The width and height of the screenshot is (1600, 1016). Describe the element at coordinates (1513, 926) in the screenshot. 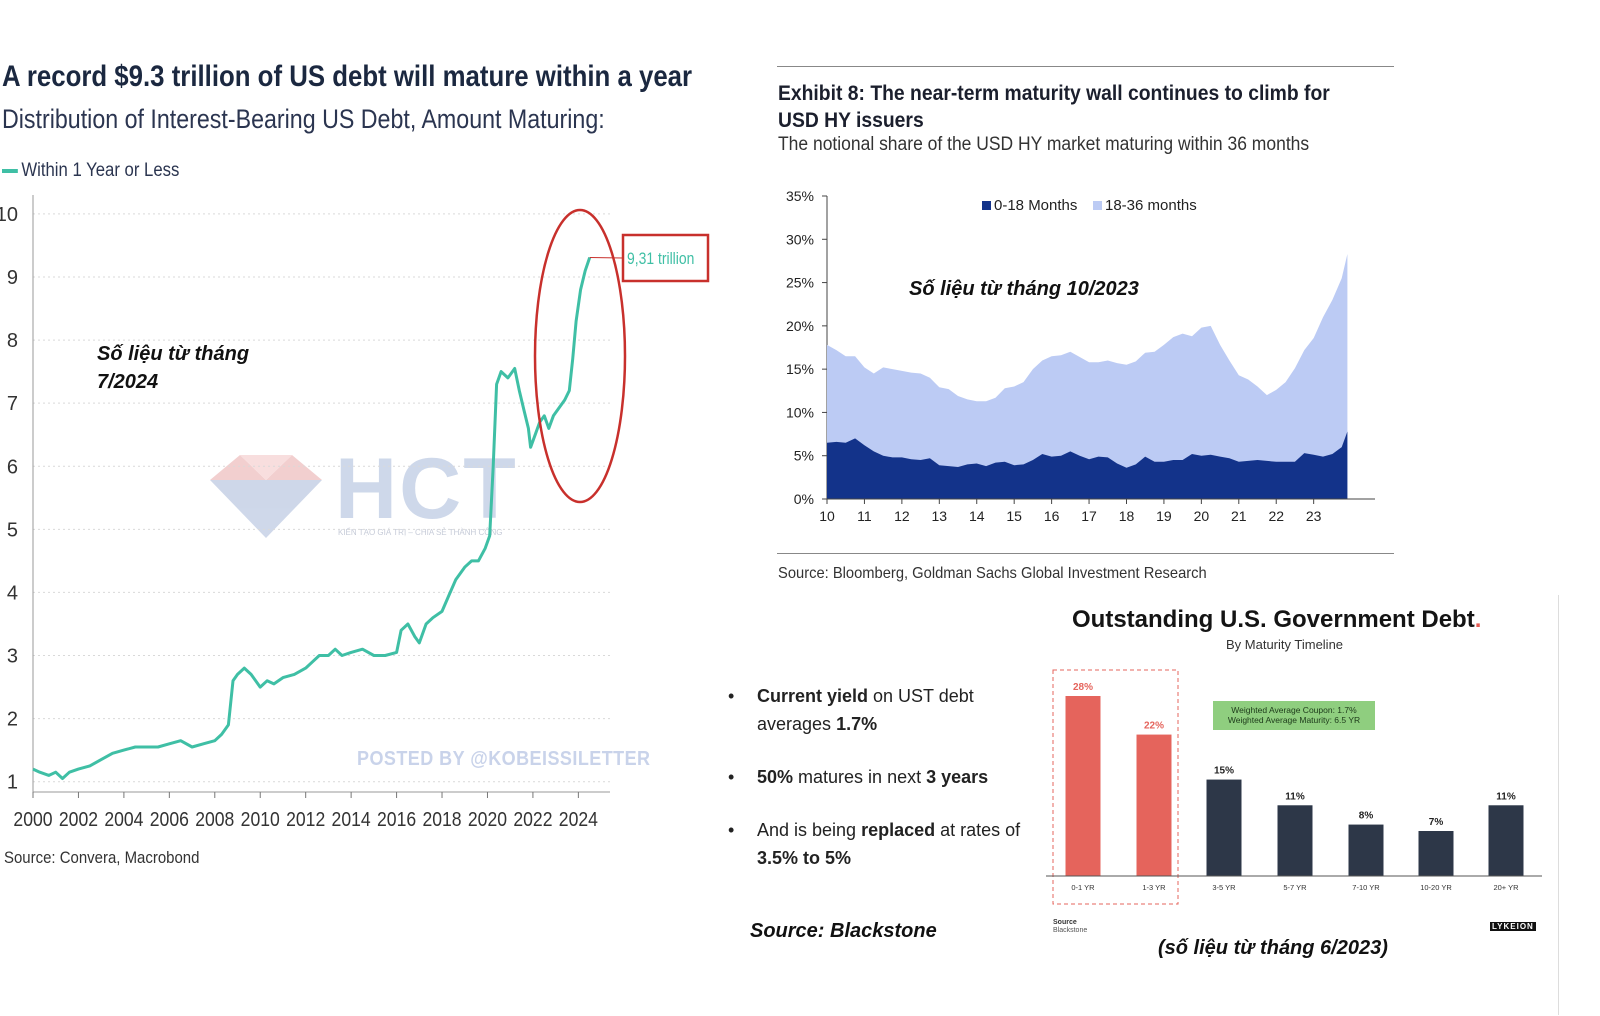

I see `lykeion-logo: LYKEION` at that location.